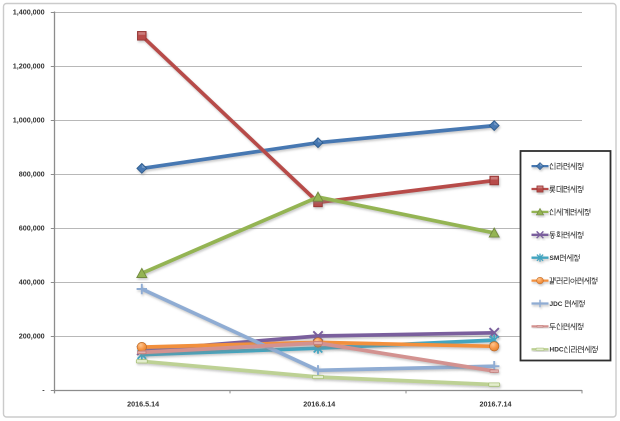 This screenshot has width=620, height=421. What do you see at coordinates (32, 336) in the screenshot?
I see `svg-text: 200,000` at bounding box center [32, 336].